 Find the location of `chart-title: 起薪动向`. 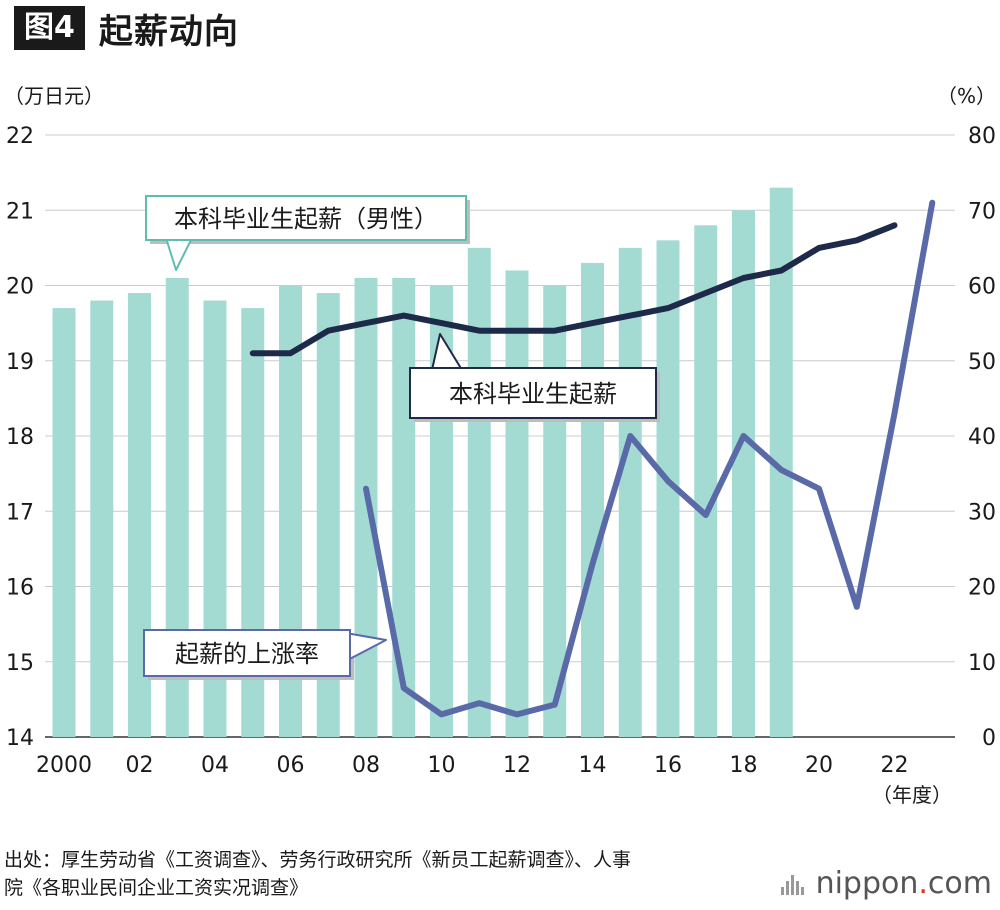

chart-title: 起薪动向 is located at coordinates (168, 31).